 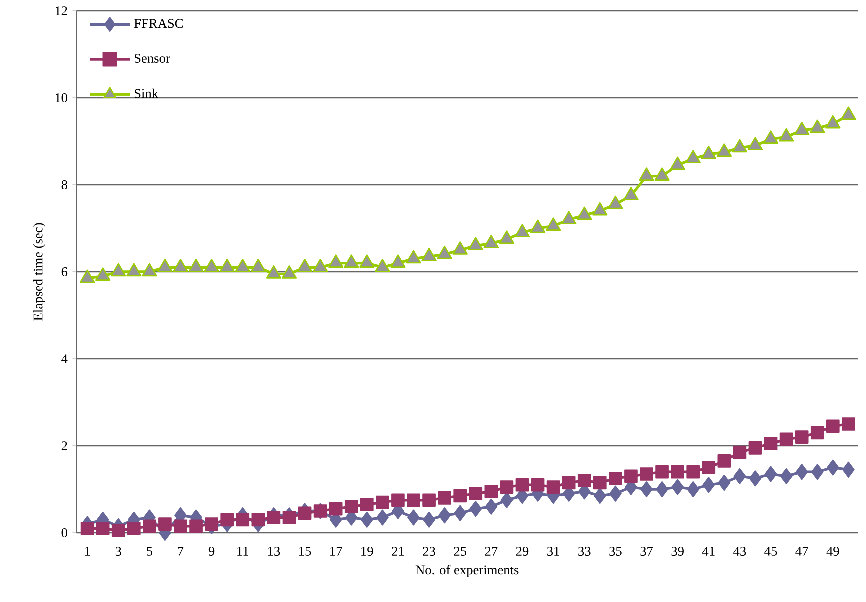 I want to click on x-tick-label: 3, so click(x=119, y=551).